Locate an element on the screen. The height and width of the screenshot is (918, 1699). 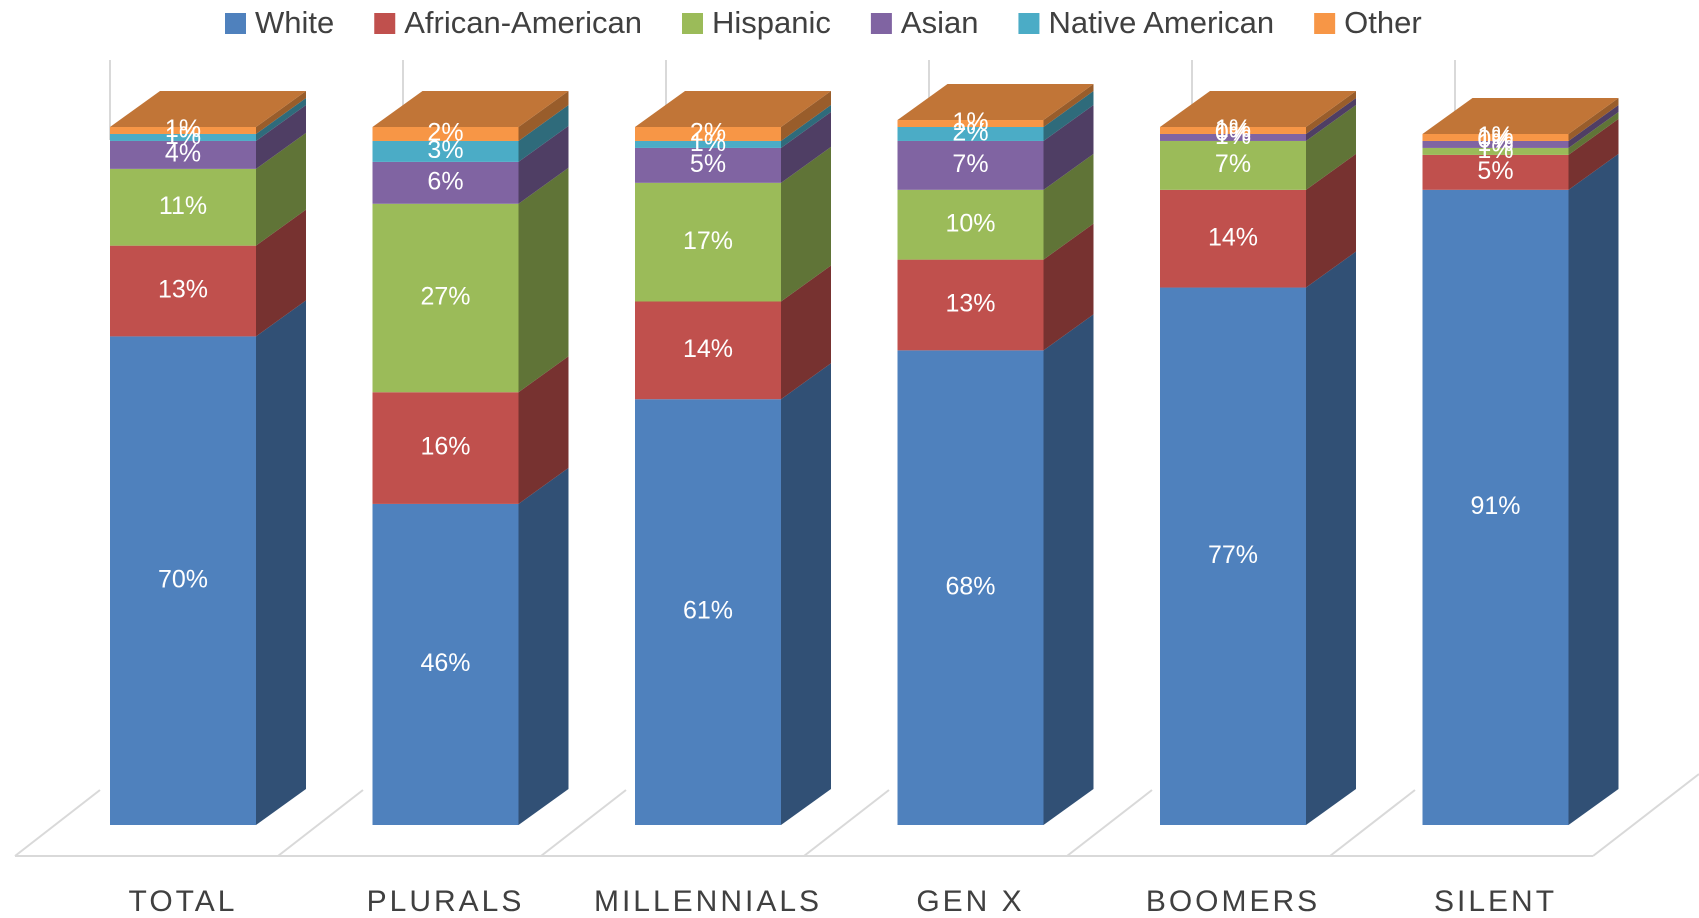
data-label: 10% is located at coordinates (970, 223).